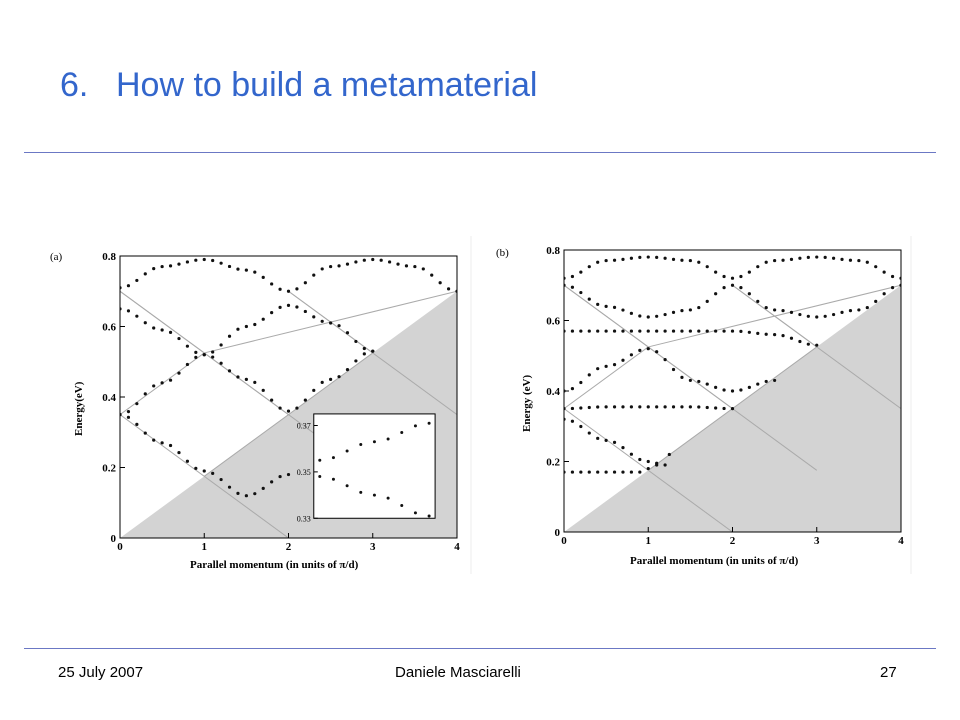  What do you see at coordinates (649, 541) in the screenshot?
I see `panel-b-x-tick-label: 1` at bounding box center [649, 541].